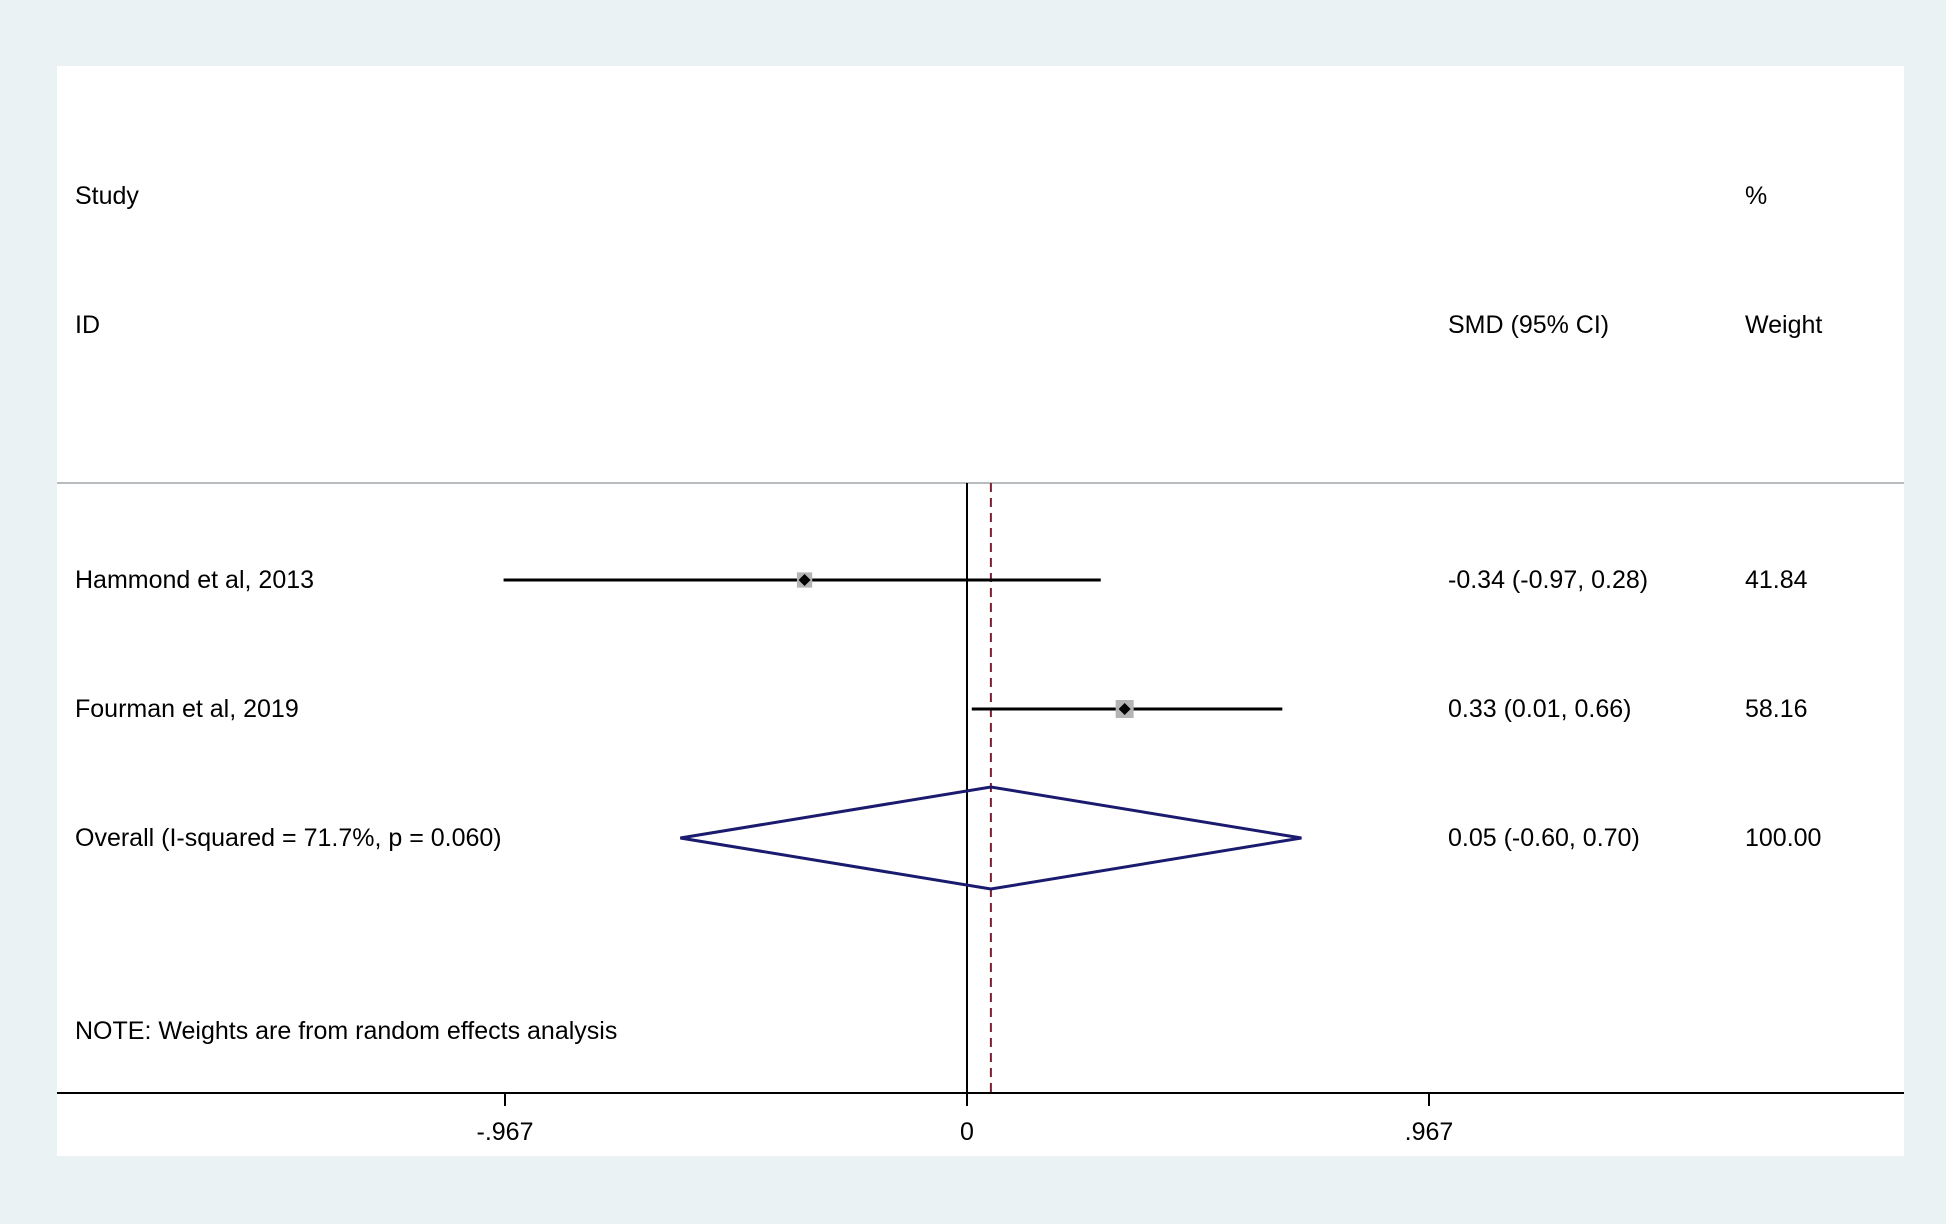 The height and width of the screenshot is (1224, 1946). What do you see at coordinates (1783, 325) in the screenshot?
I see `header-weight: Weight` at bounding box center [1783, 325].